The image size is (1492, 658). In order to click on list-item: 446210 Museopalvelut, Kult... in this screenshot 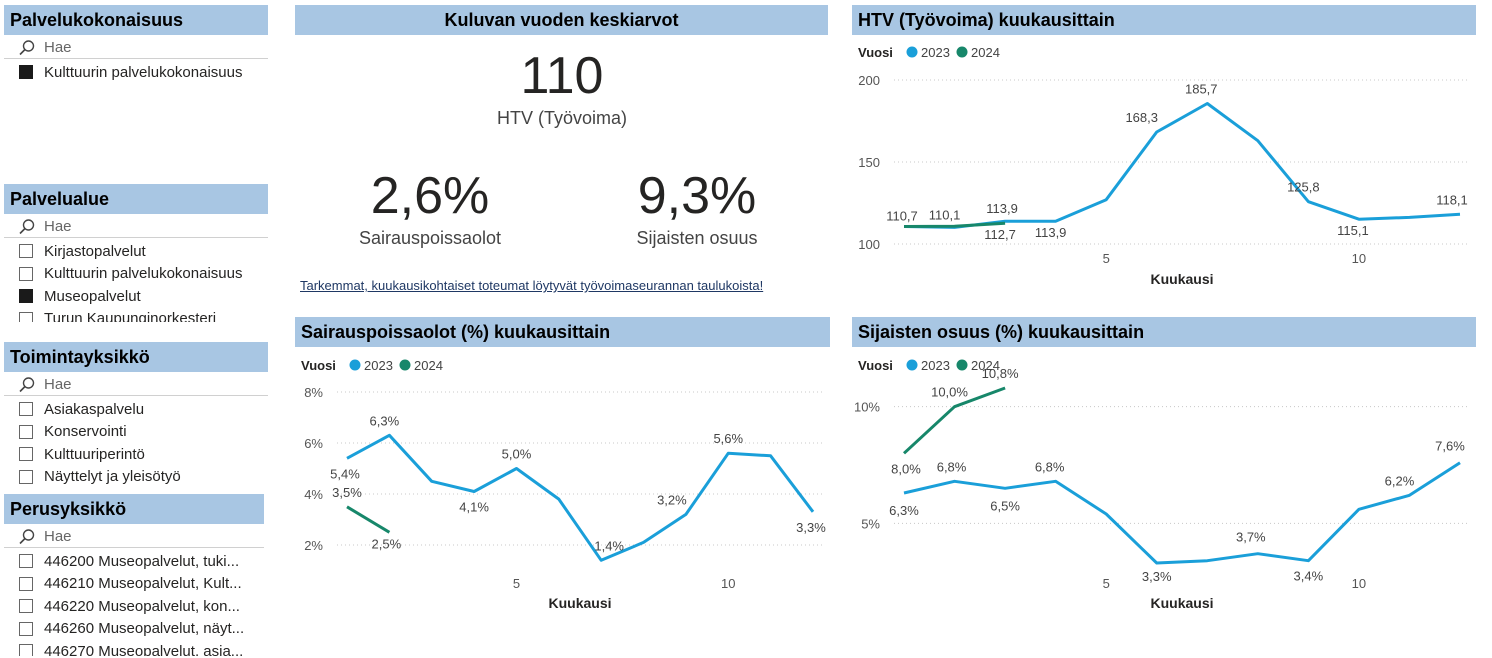, I will do `click(134, 584)`.